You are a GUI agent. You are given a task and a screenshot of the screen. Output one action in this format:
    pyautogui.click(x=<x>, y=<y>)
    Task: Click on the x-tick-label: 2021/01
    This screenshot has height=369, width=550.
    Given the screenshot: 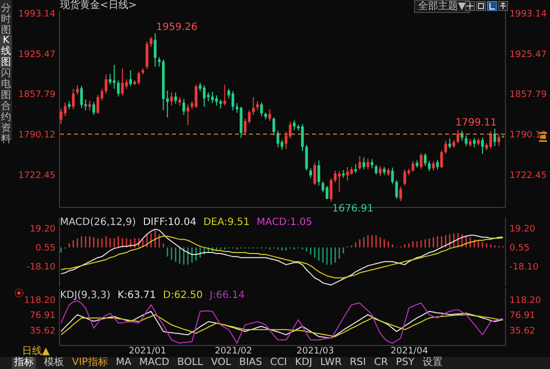 What is the action you would take?
    pyautogui.click(x=147, y=351)
    